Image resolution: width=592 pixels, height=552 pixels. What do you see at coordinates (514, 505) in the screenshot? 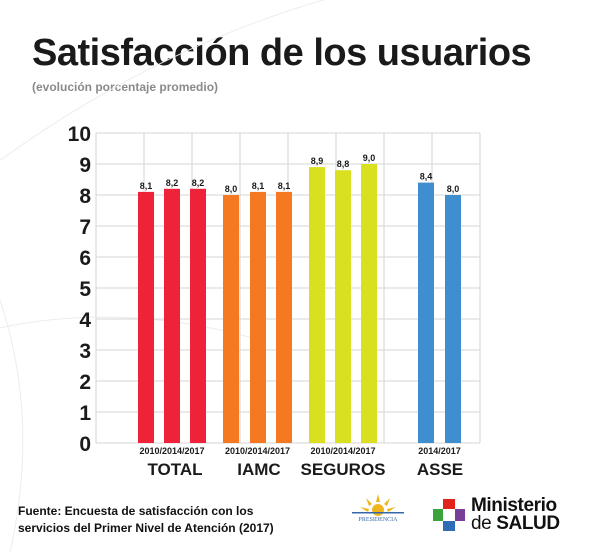
I see `ministerio-text: Ministerio` at bounding box center [514, 505].